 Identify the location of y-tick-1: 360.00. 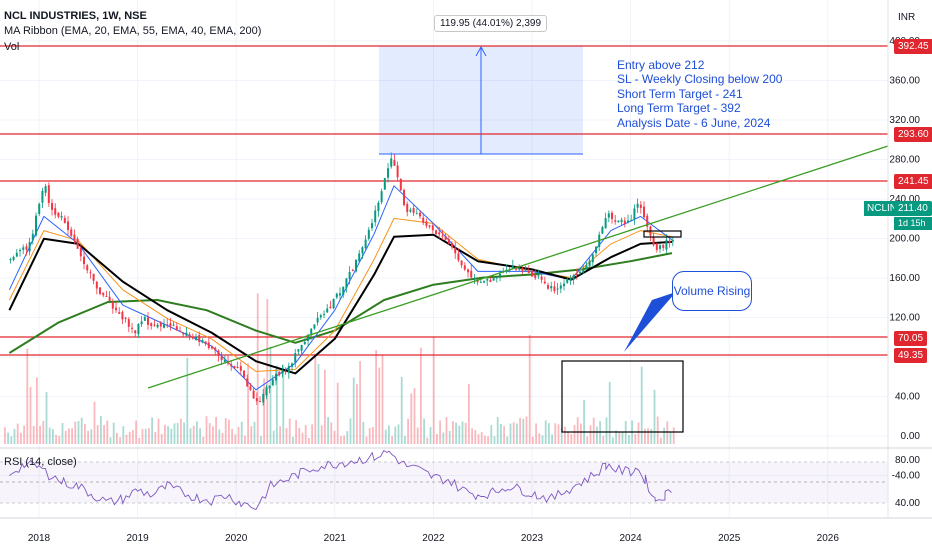
(904, 81).